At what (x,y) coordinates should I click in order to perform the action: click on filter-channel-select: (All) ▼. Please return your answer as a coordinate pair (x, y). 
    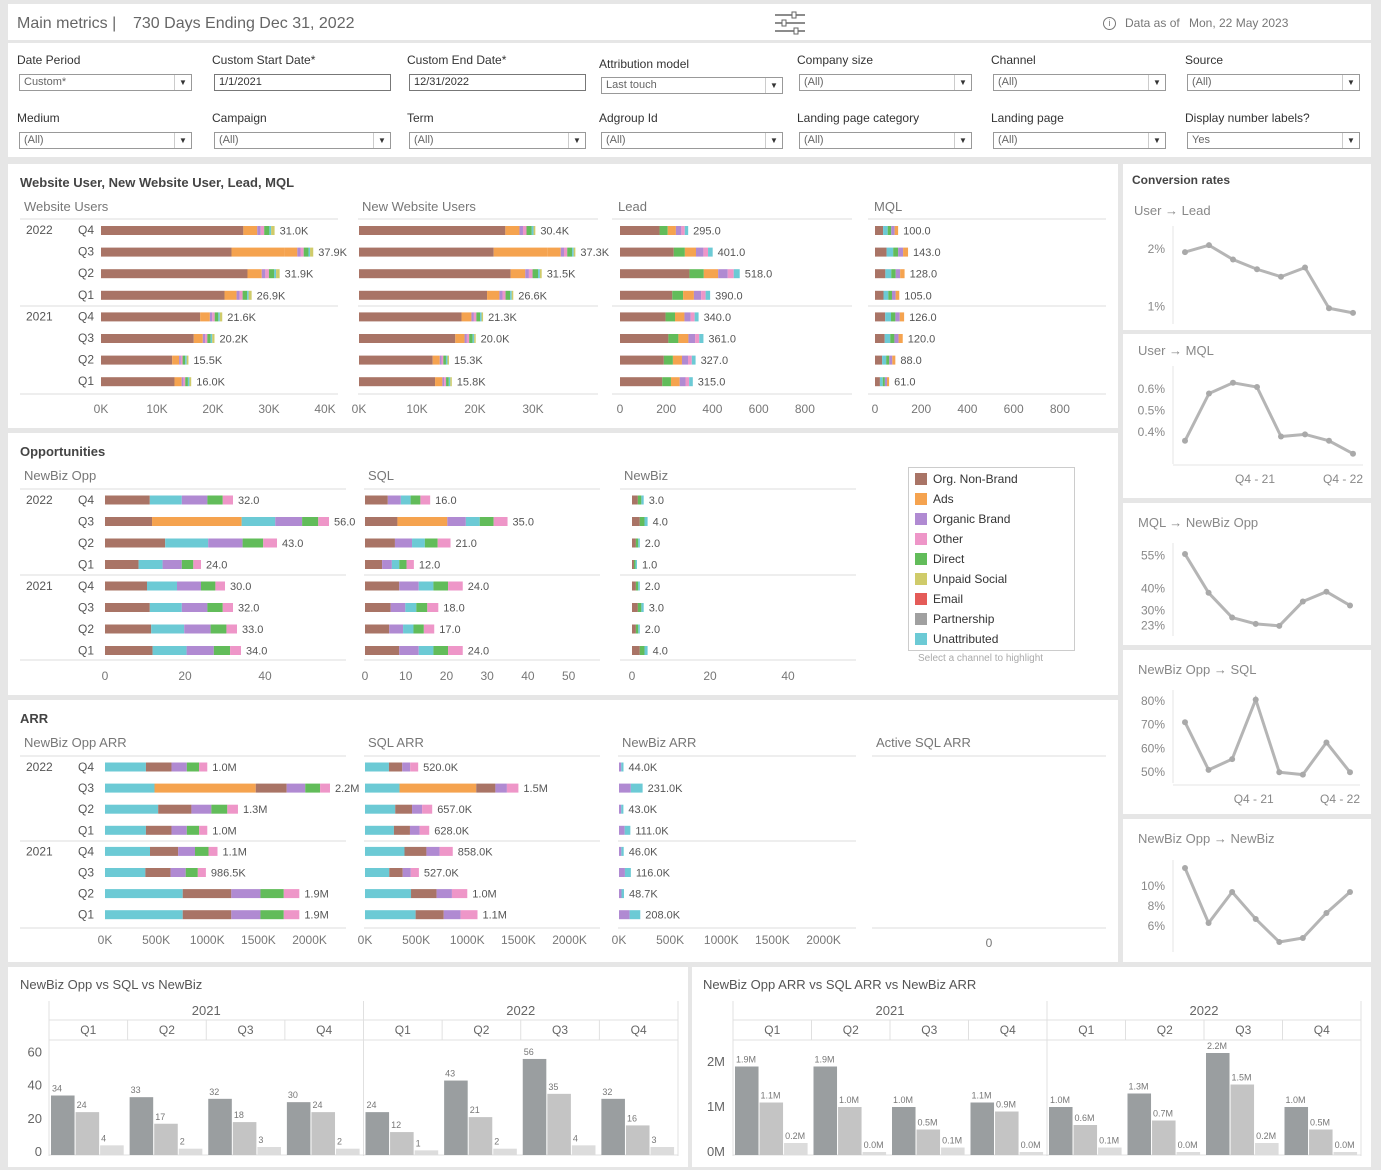
    Looking at the image, I should click on (1079, 82).